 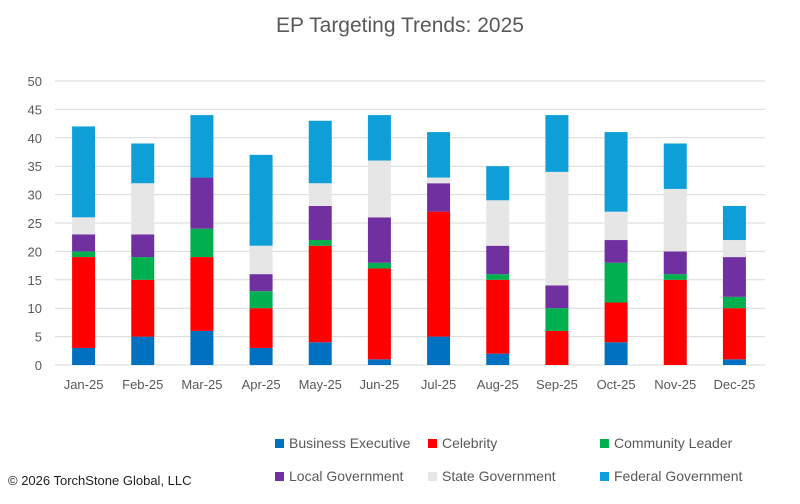 I want to click on legend-label: Business Executive, so click(x=350, y=443).